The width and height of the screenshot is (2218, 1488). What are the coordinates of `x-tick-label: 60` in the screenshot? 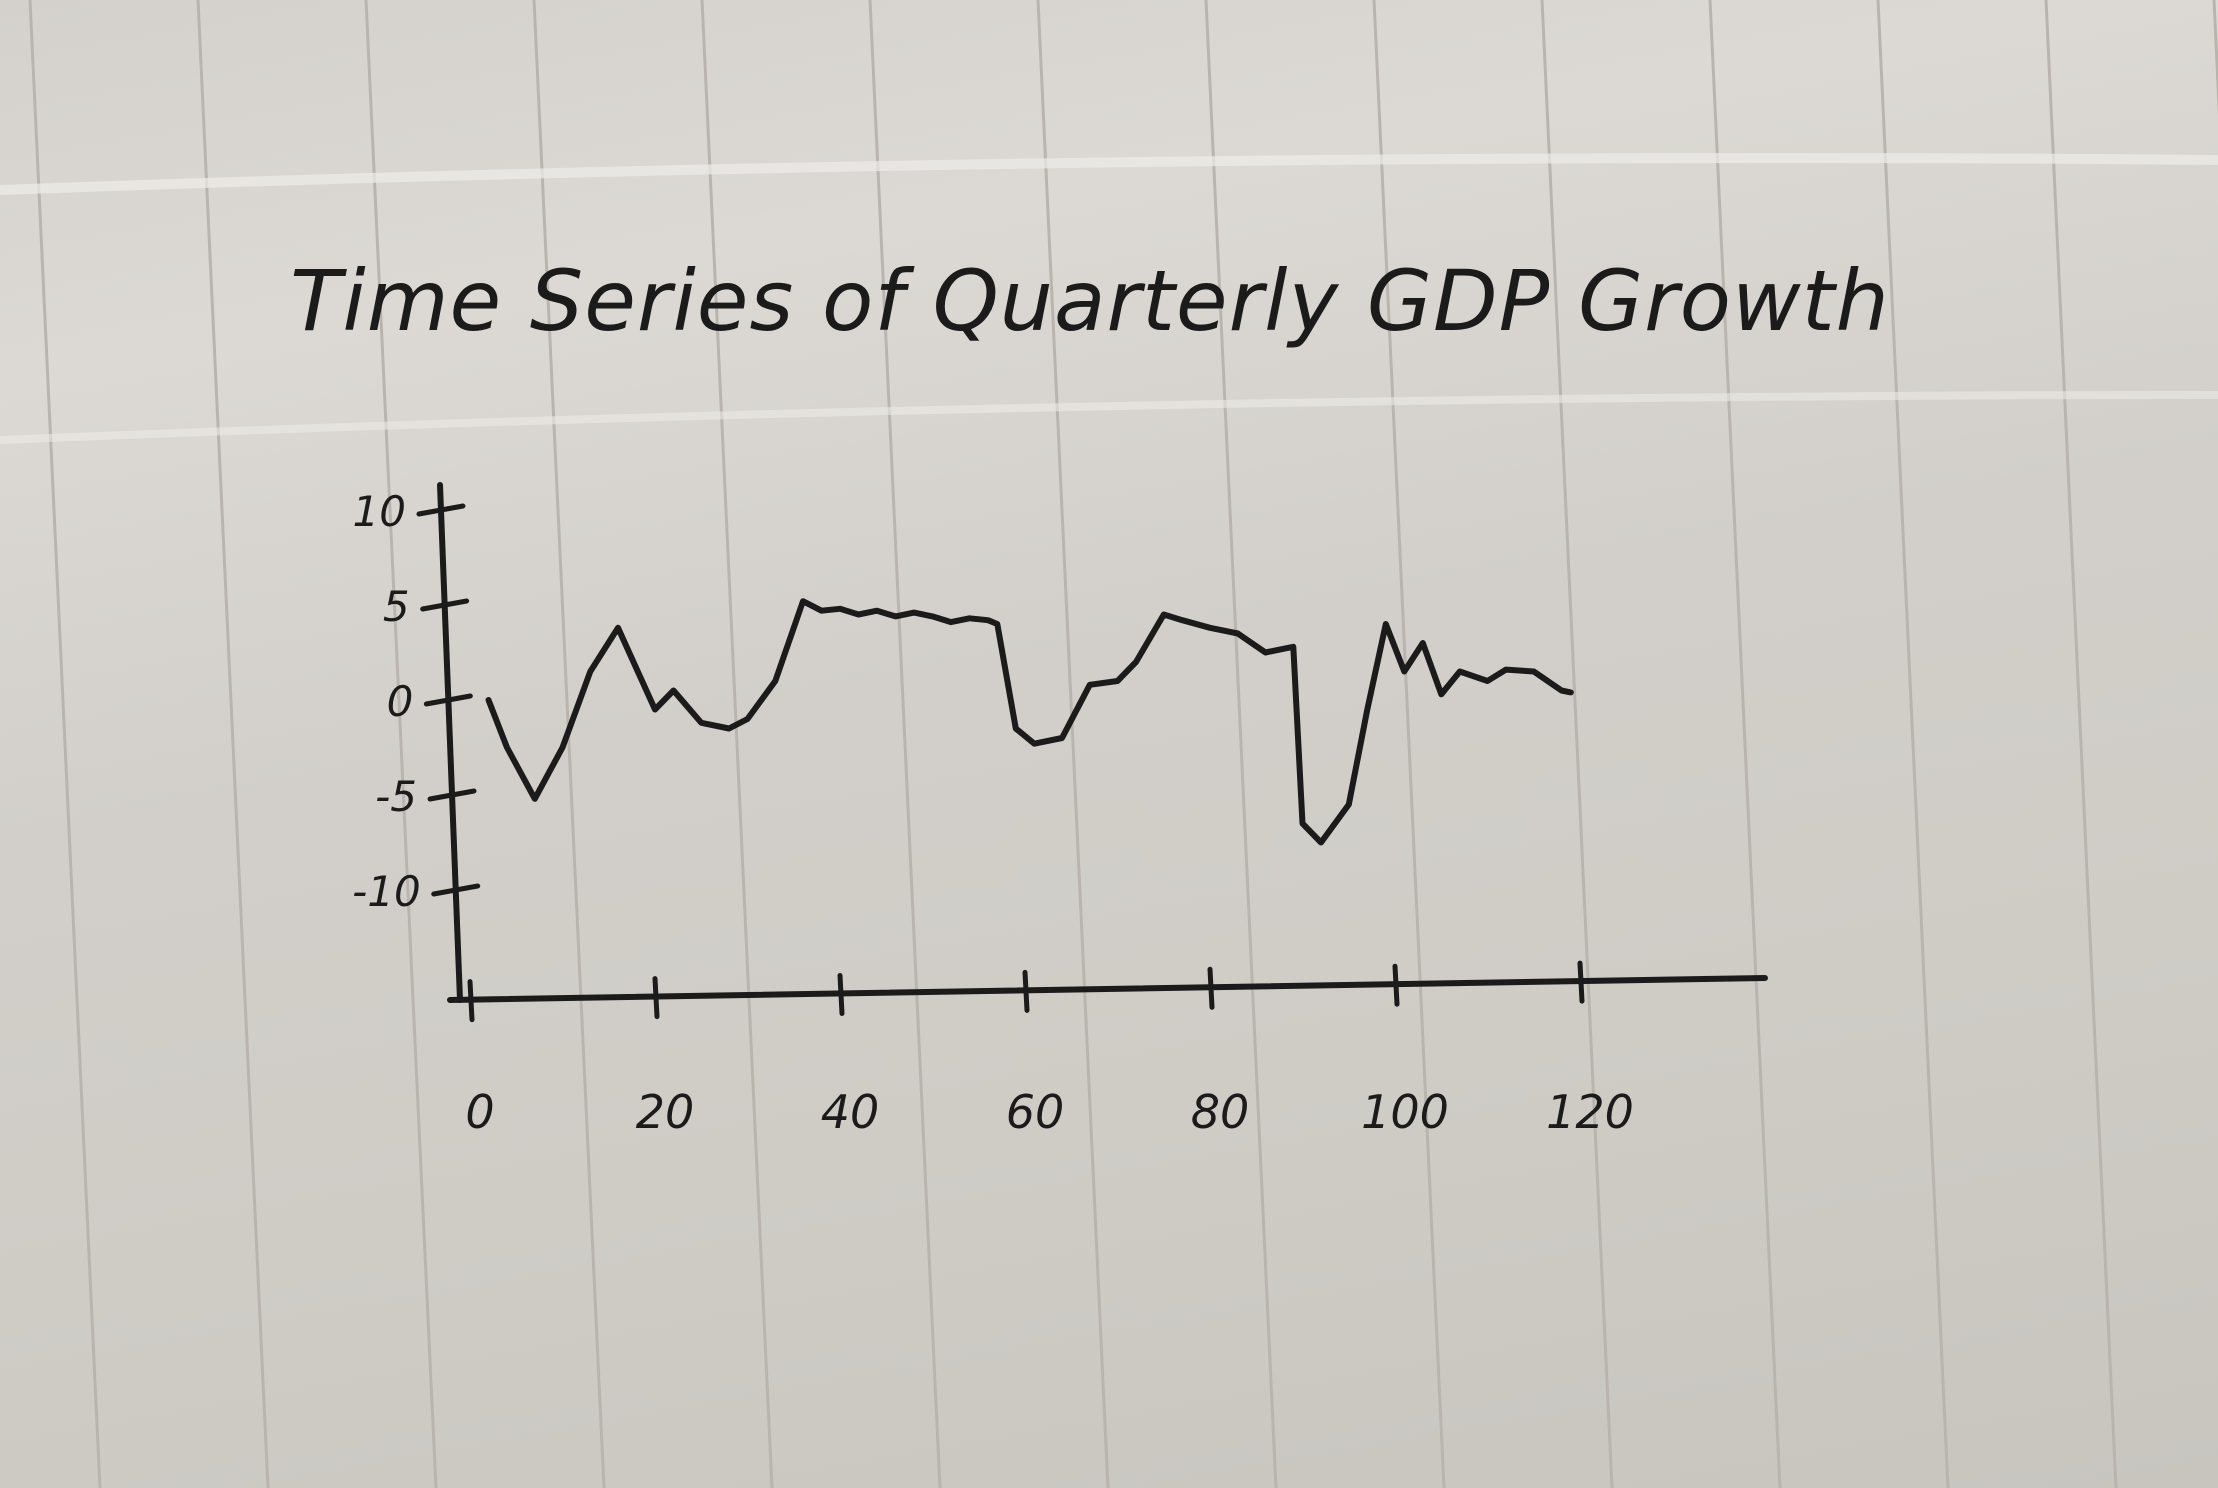 It's located at (1035, 1112).